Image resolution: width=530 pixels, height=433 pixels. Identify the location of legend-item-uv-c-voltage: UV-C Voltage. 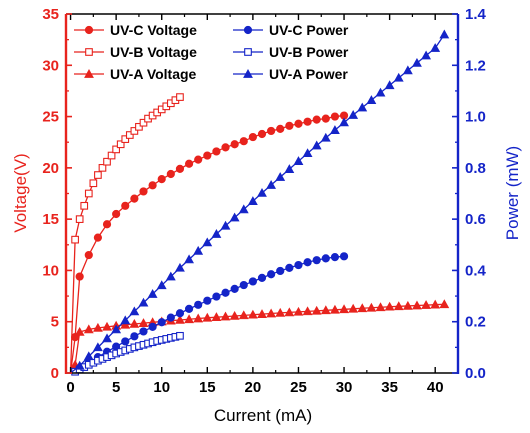
(135, 30).